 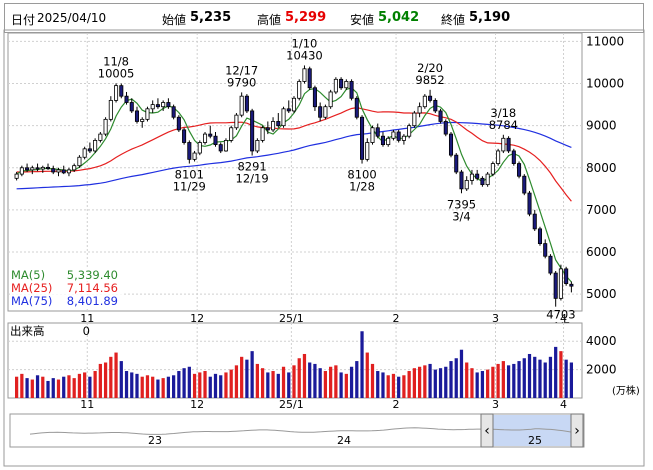 What do you see at coordinates (92, 301) in the screenshot?
I see `legend-value: 8,401.89` at bounding box center [92, 301].